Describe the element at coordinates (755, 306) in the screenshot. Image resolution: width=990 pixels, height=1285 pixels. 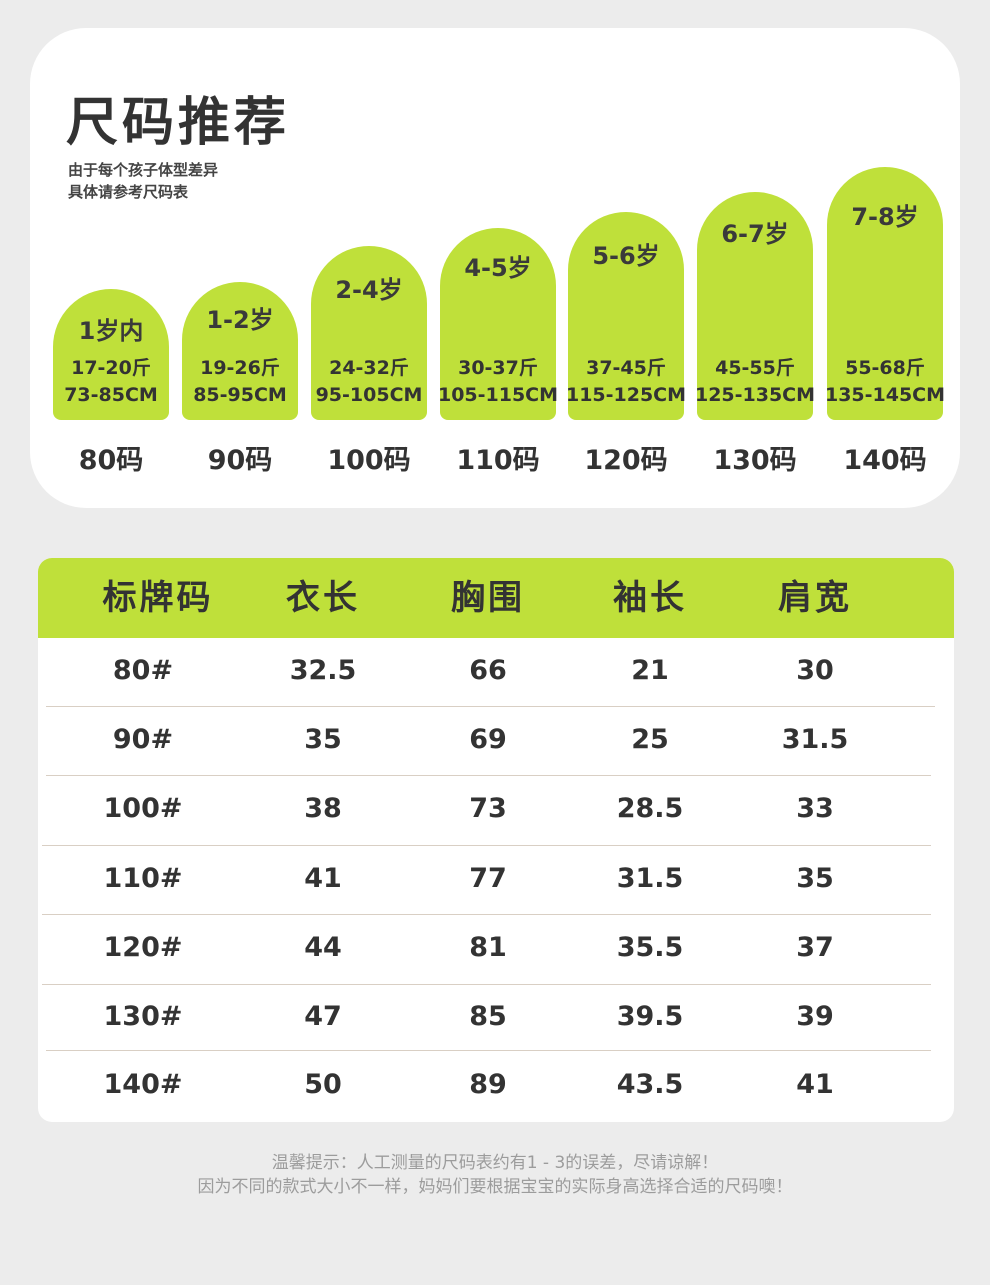
I see `size-pill: 6-7岁 45-55斤 125-135CM` at that location.